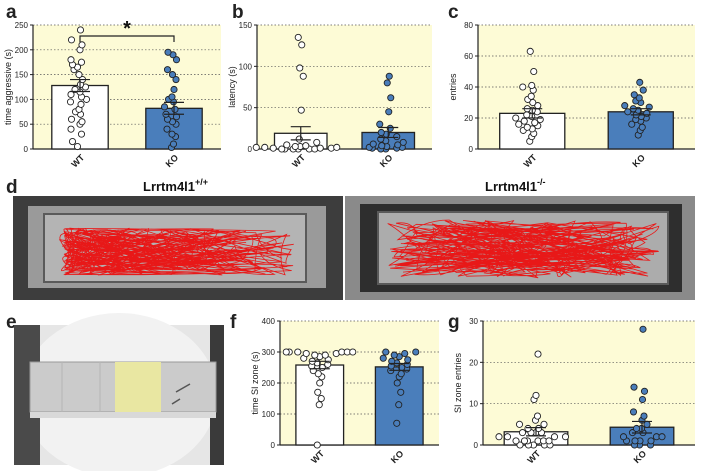 The image size is (709, 471). What do you see at coordinates (473, 321) in the screenshot?
I see `y-tick-label: 30` at bounding box center [473, 321].